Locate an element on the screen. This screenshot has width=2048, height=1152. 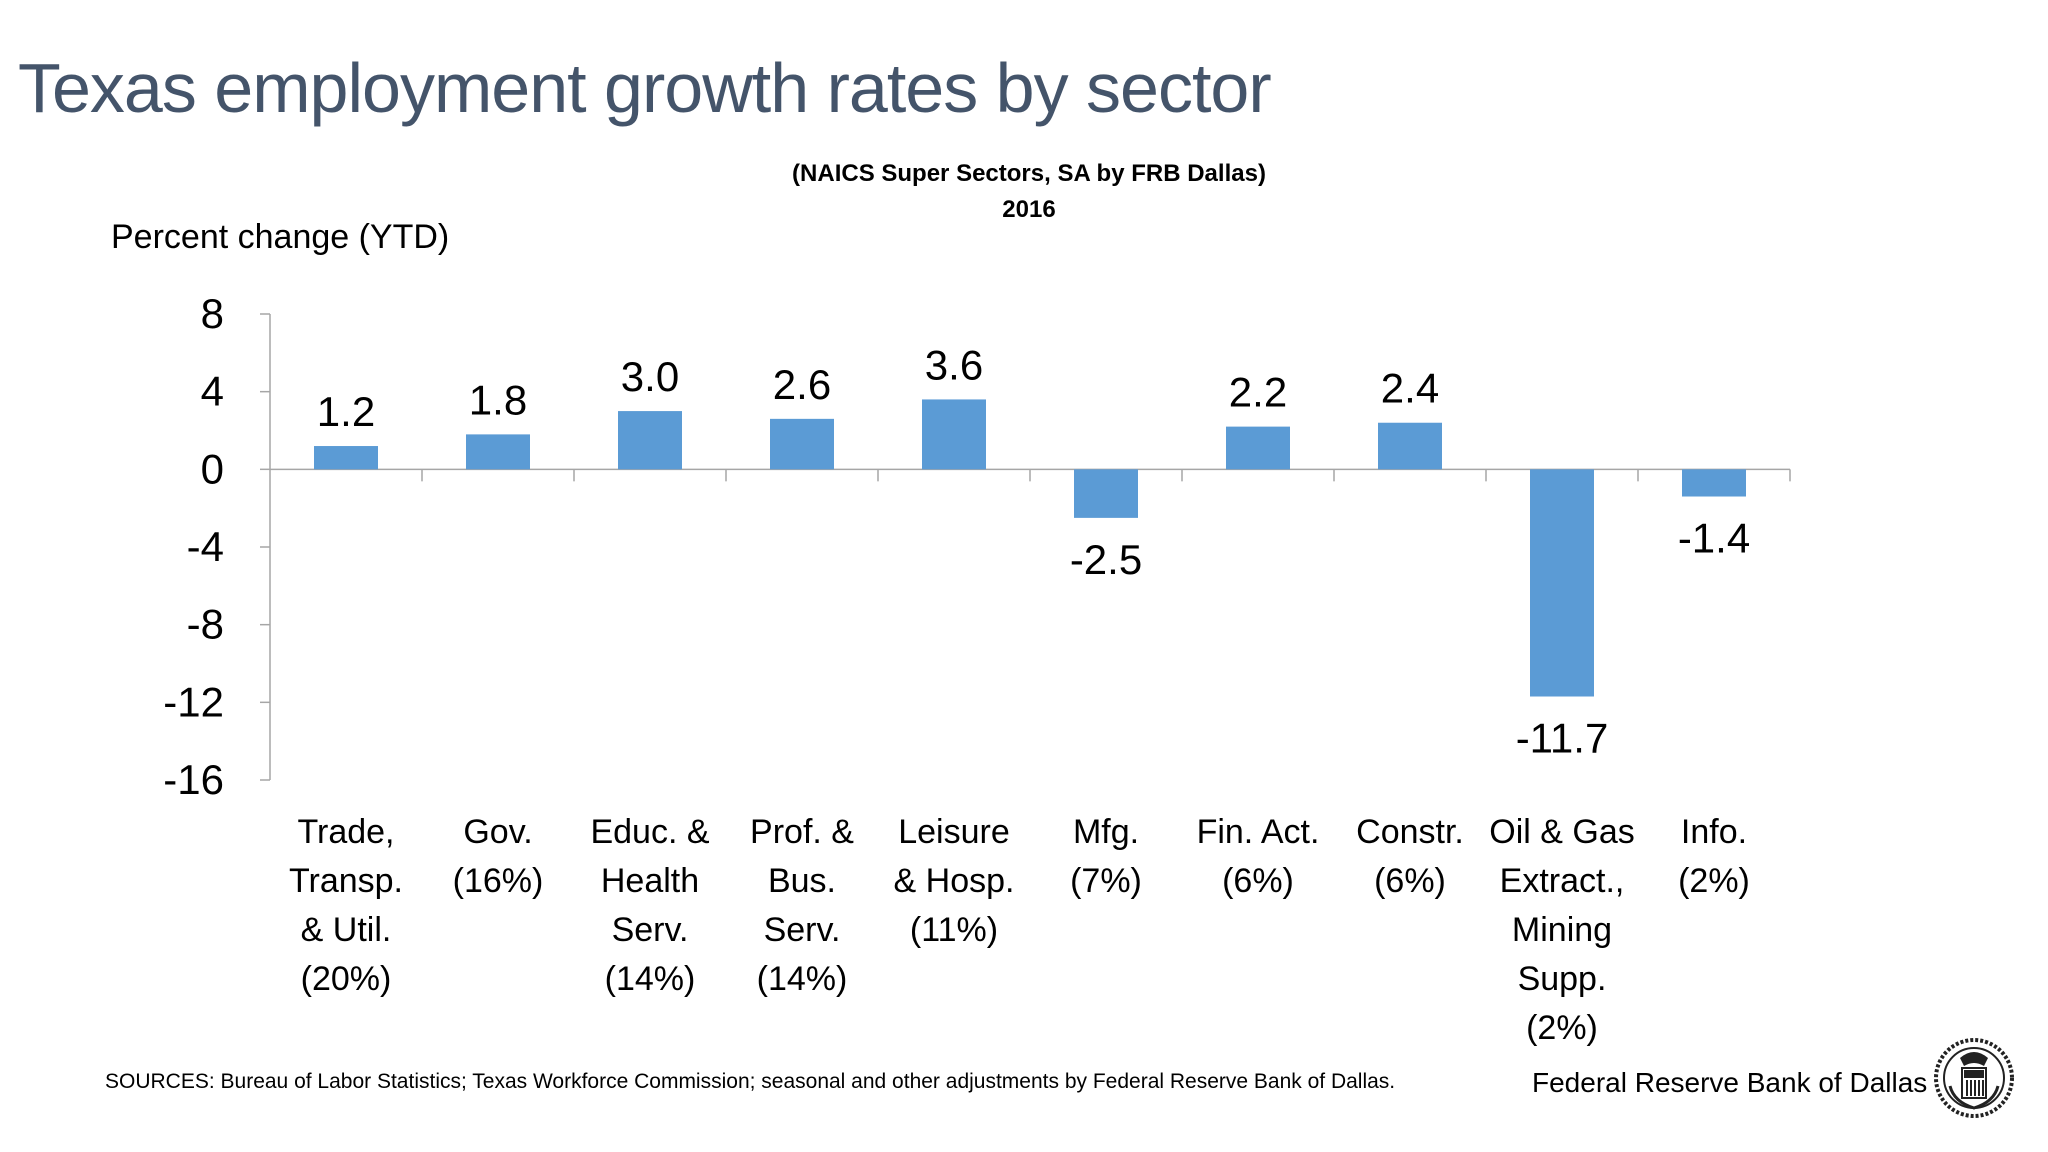
category-label: Info. (2%) is located at coordinates (1714, 856).